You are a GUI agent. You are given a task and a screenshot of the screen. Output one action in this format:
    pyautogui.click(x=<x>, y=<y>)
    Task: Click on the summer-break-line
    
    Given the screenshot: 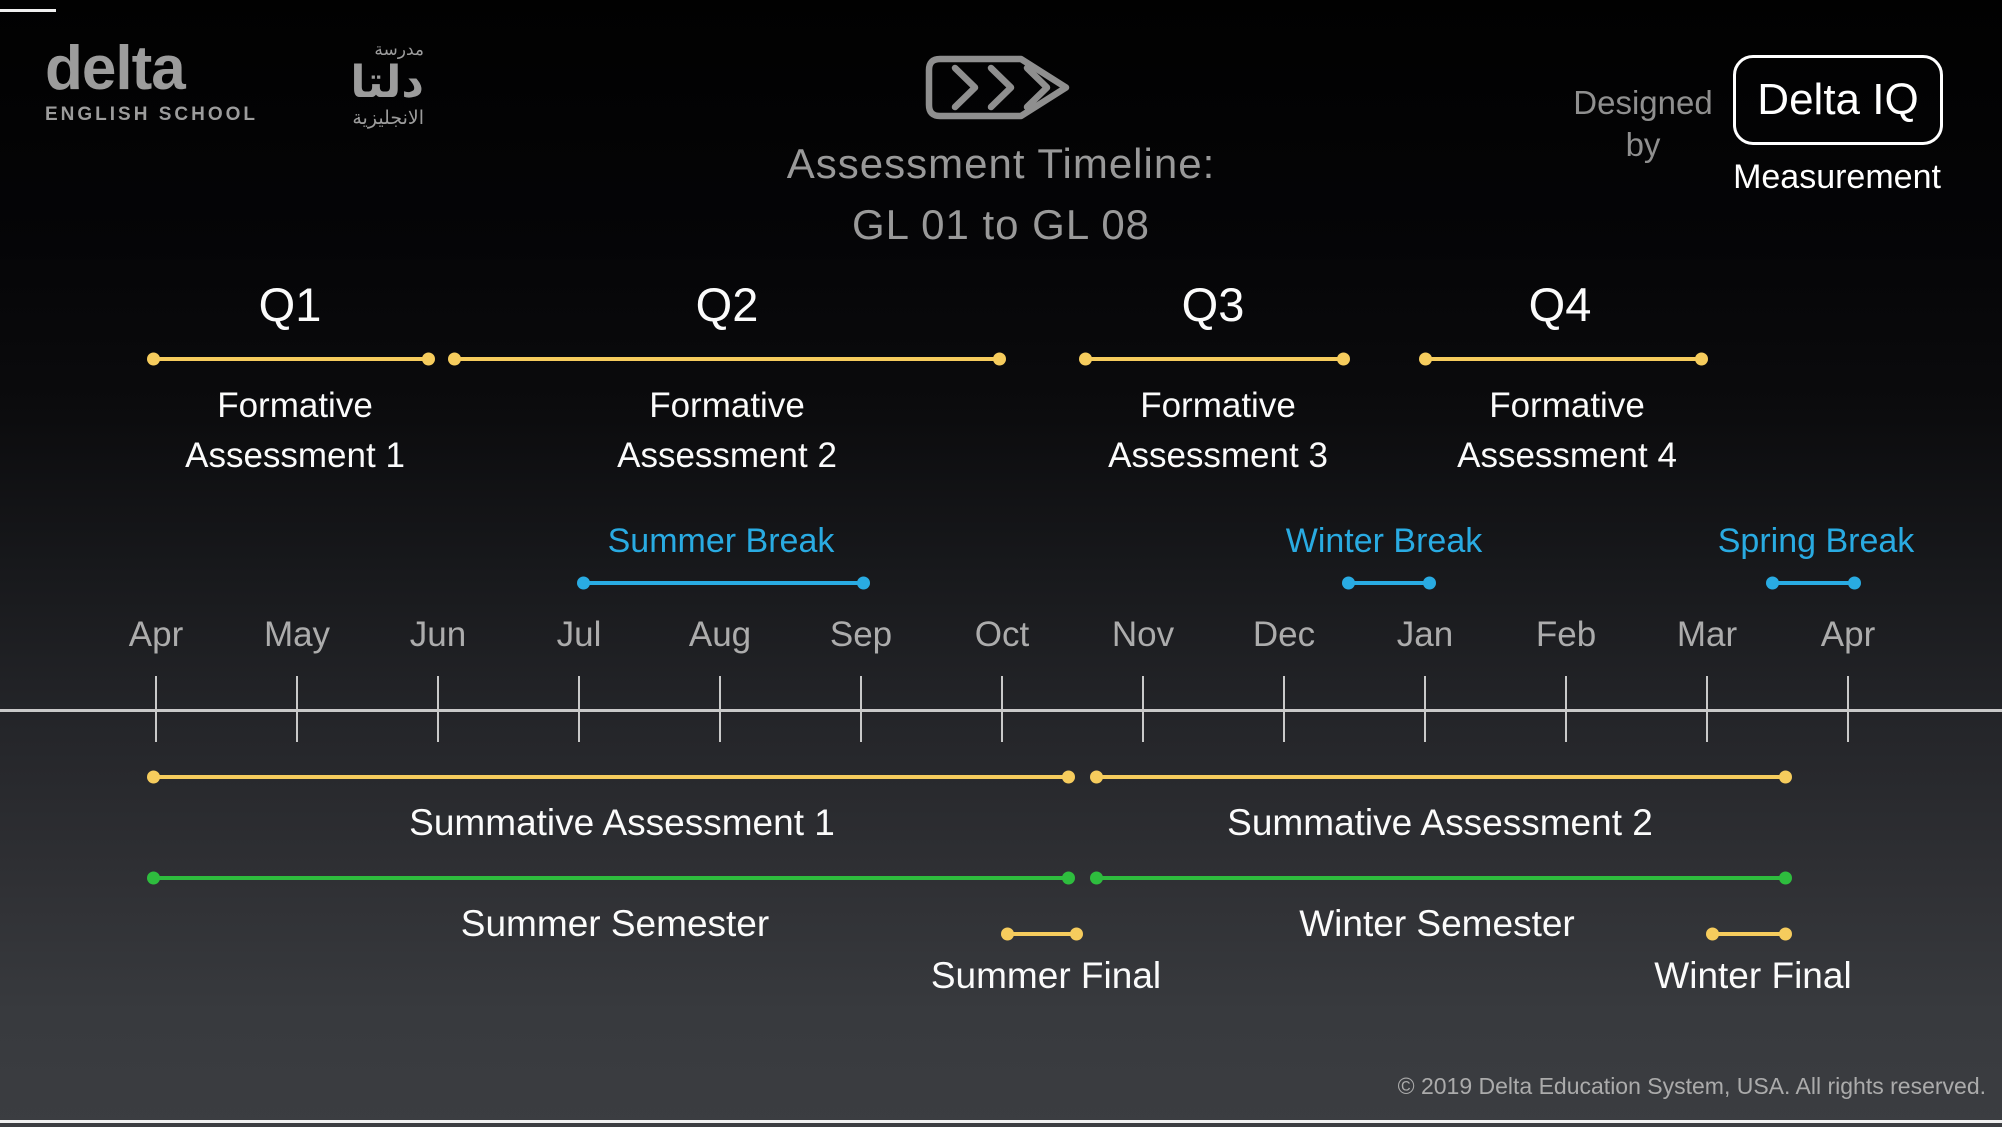 What is the action you would take?
    pyautogui.click(x=723, y=583)
    